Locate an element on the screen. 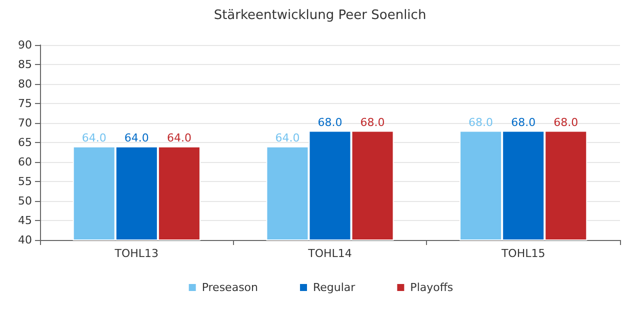 The height and width of the screenshot is (320, 640). x-tick-label: TOHL15 is located at coordinates (523, 253).